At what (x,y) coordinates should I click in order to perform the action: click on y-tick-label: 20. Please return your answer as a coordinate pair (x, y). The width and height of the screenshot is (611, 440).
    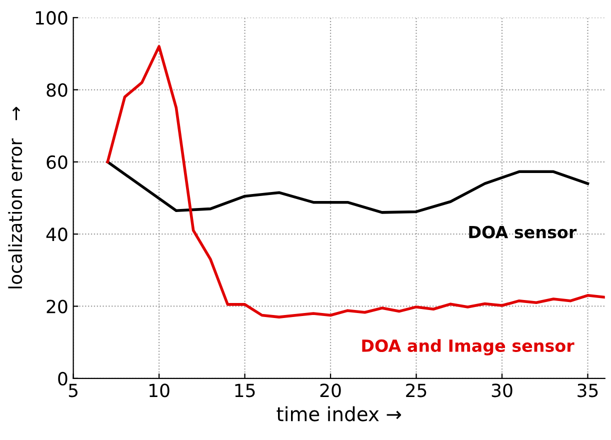
    Looking at the image, I should click on (57, 307).